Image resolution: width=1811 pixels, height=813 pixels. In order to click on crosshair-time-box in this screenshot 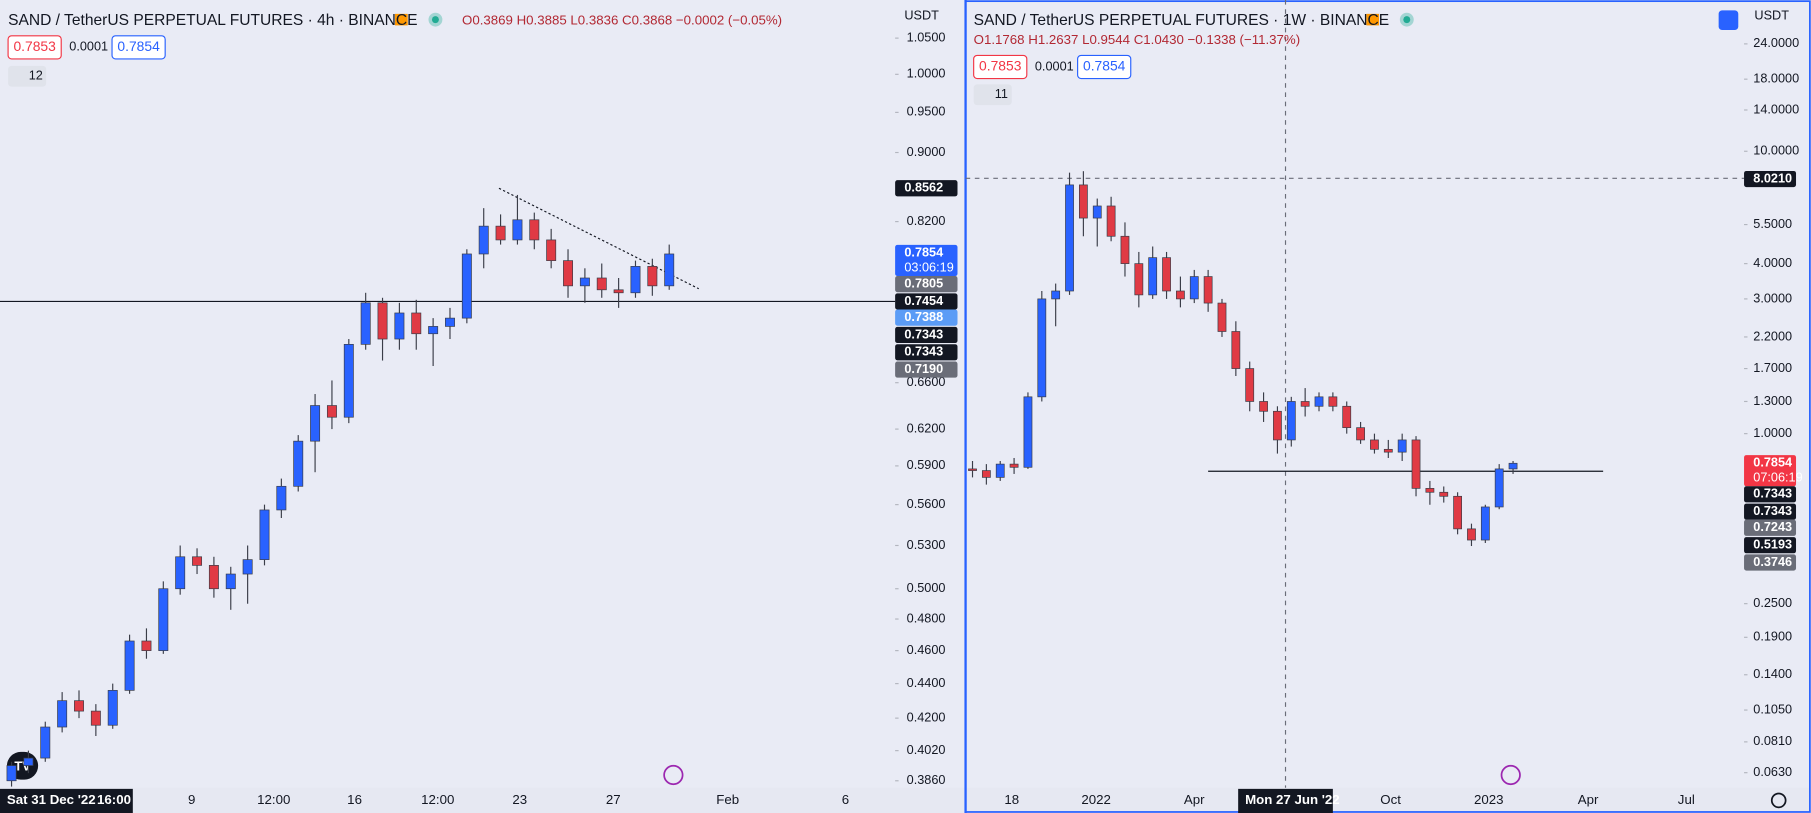, I will do `click(1285, 800)`.